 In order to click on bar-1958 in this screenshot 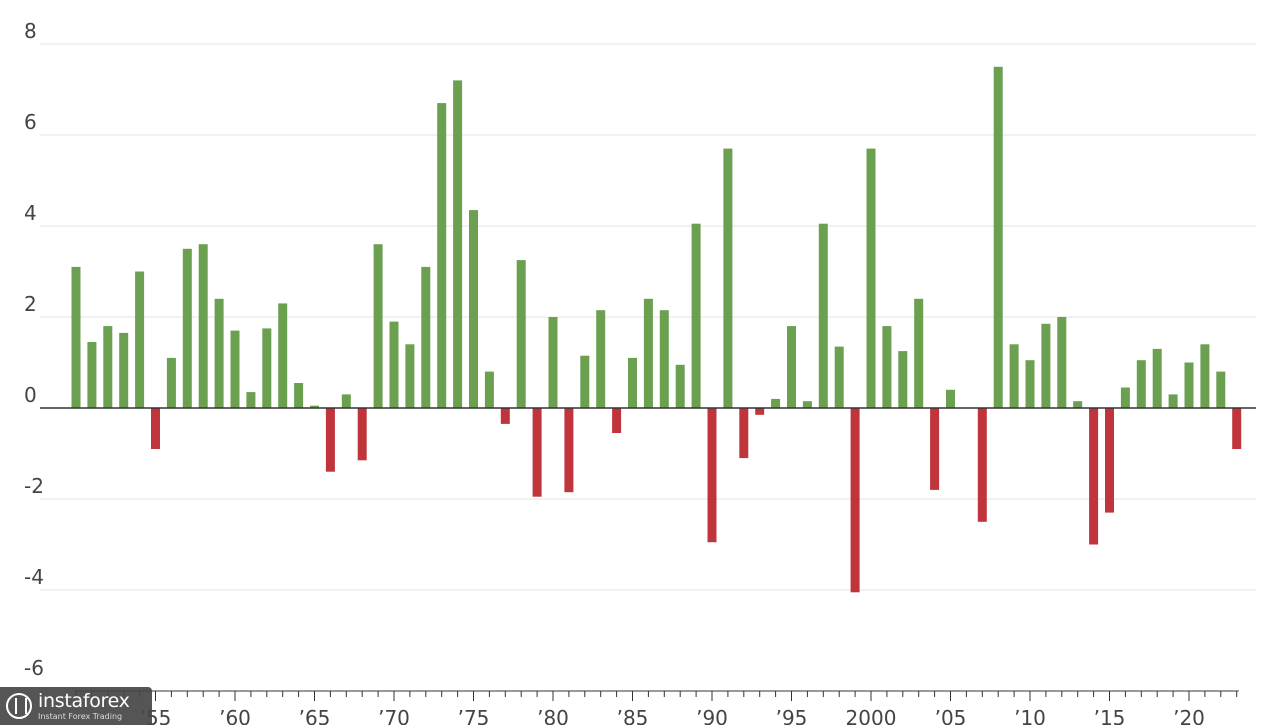, I will do `click(203, 326)`.